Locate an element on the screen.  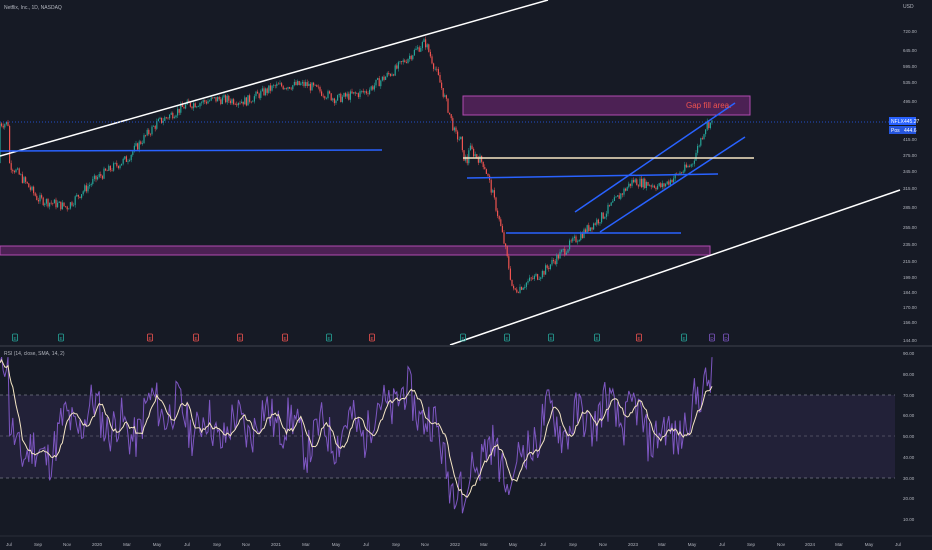
rsi-tick-label: 30.00 is located at coordinates (909, 478).